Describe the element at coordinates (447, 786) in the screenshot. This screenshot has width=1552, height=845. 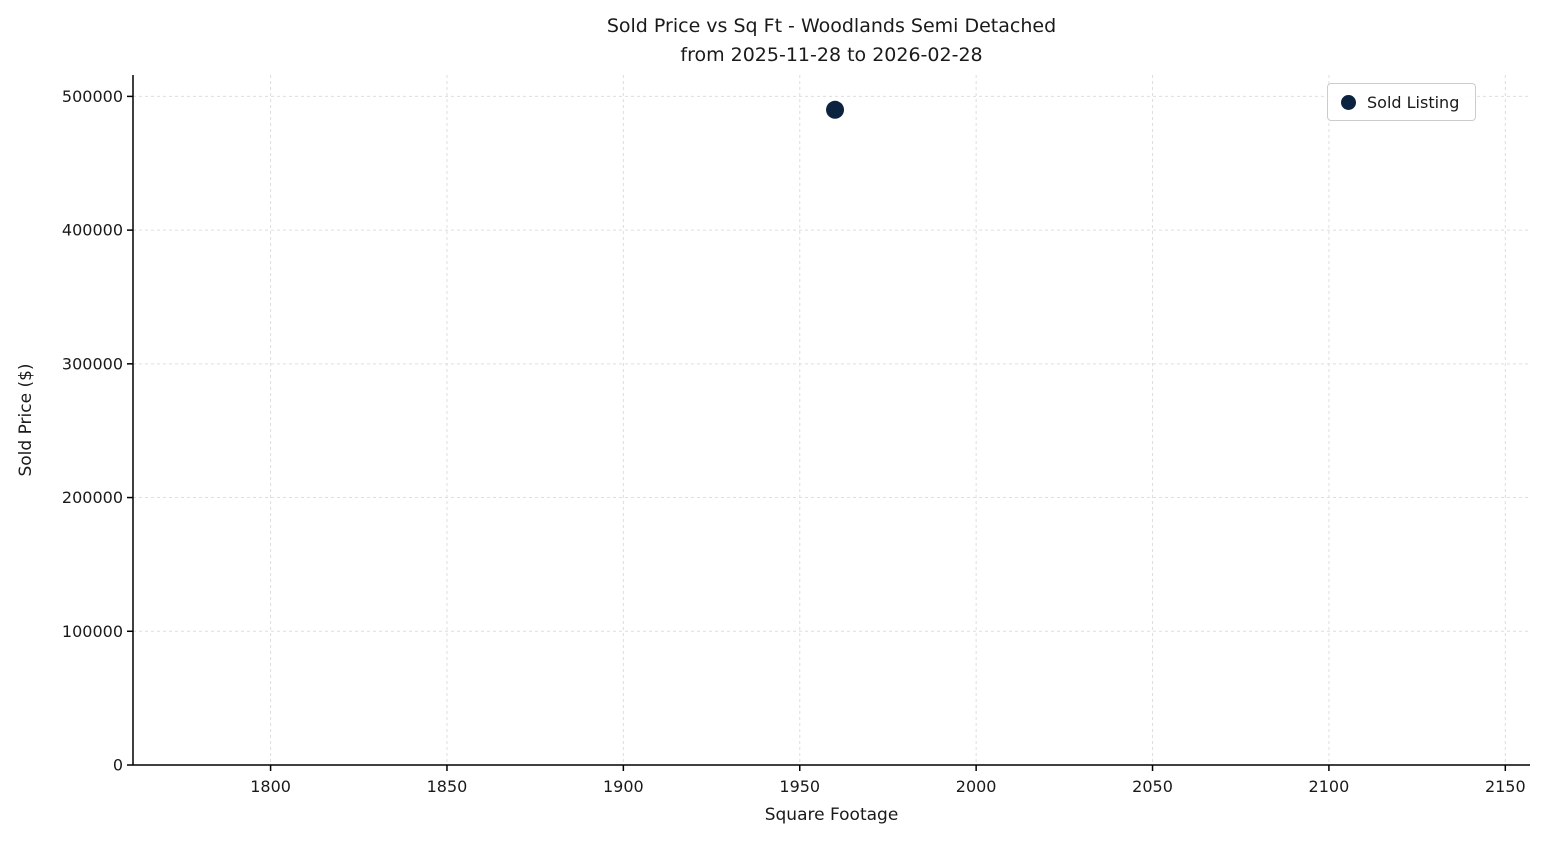
I see `x-tick-label: 1850` at that location.